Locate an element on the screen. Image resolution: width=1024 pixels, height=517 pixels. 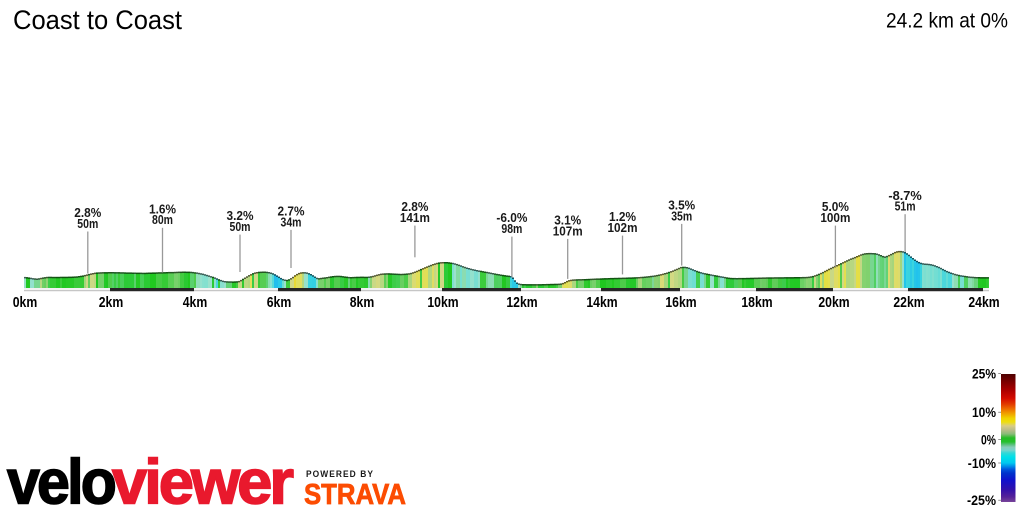
svg-text: -10% is located at coordinates (982, 463).